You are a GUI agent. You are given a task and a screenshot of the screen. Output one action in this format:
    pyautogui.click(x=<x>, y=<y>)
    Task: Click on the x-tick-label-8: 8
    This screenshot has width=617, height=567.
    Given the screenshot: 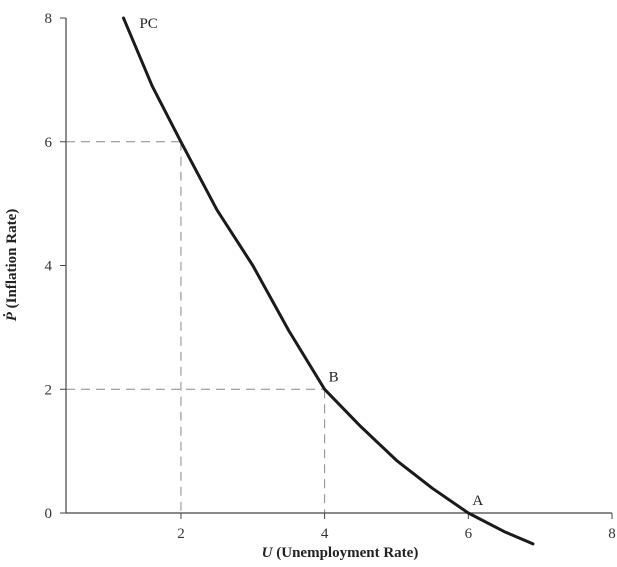 What is the action you would take?
    pyautogui.click(x=612, y=534)
    